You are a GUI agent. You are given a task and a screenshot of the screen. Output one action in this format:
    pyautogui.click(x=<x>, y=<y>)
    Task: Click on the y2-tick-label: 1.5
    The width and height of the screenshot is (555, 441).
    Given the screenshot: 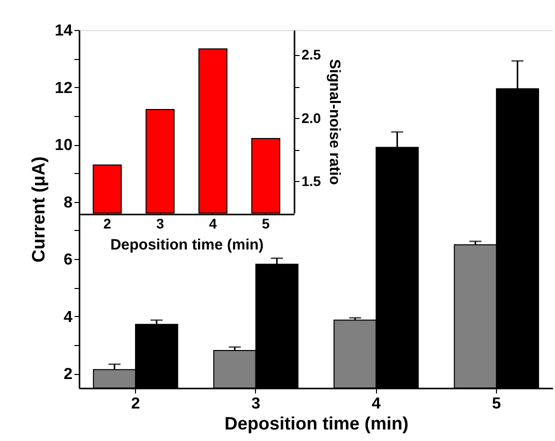 What is the action you would take?
    pyautogui.click(x=312, y=180)
    